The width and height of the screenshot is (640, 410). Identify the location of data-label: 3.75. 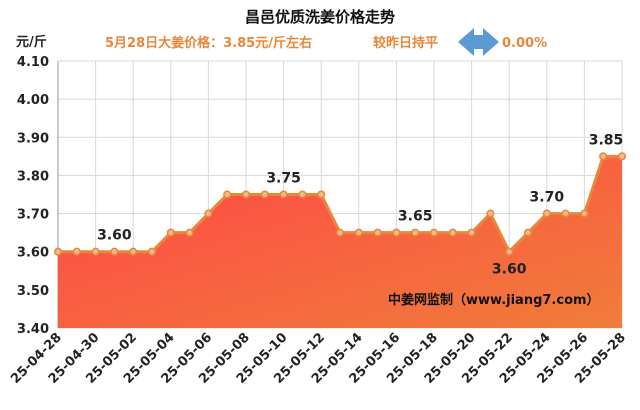
(283, 179).